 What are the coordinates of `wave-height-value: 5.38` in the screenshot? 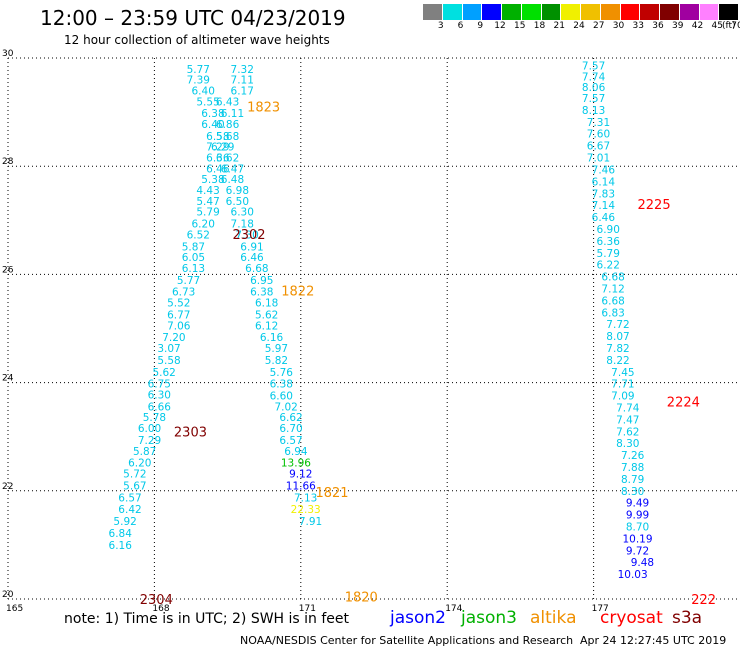 It's located at (212, 180).